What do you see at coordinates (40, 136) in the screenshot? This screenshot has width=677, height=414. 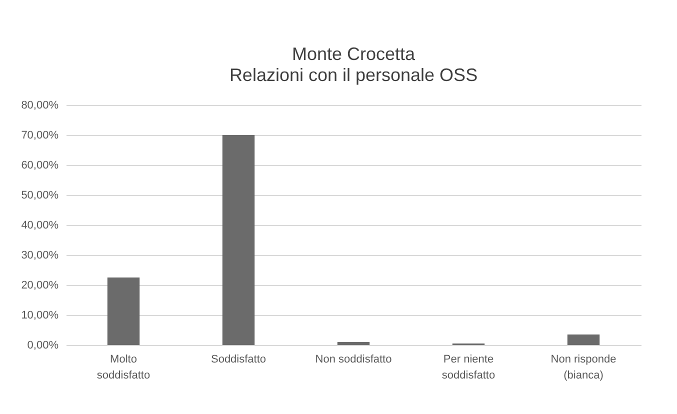 I see `y-tick-label: 70,00%` at bounding box center [40, 136].